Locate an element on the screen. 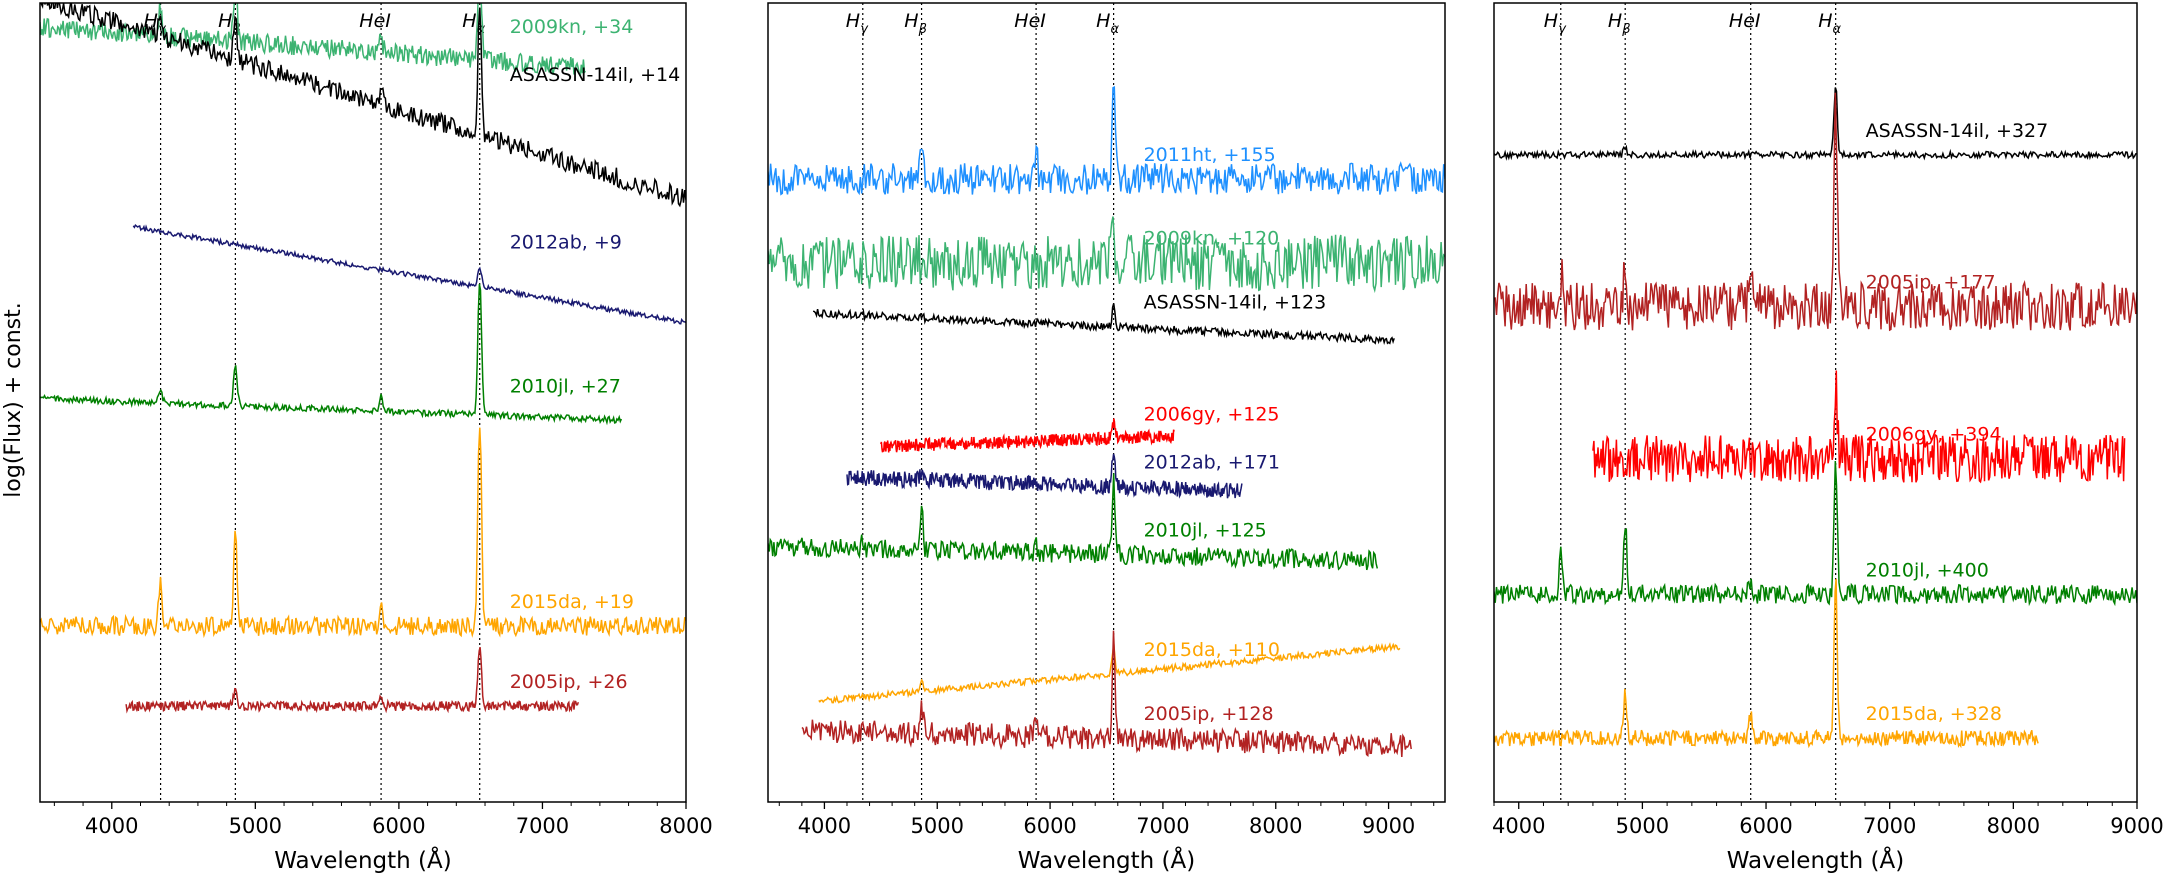  series-label: 2010jl, +400 is located at coordinates (1927, 570).